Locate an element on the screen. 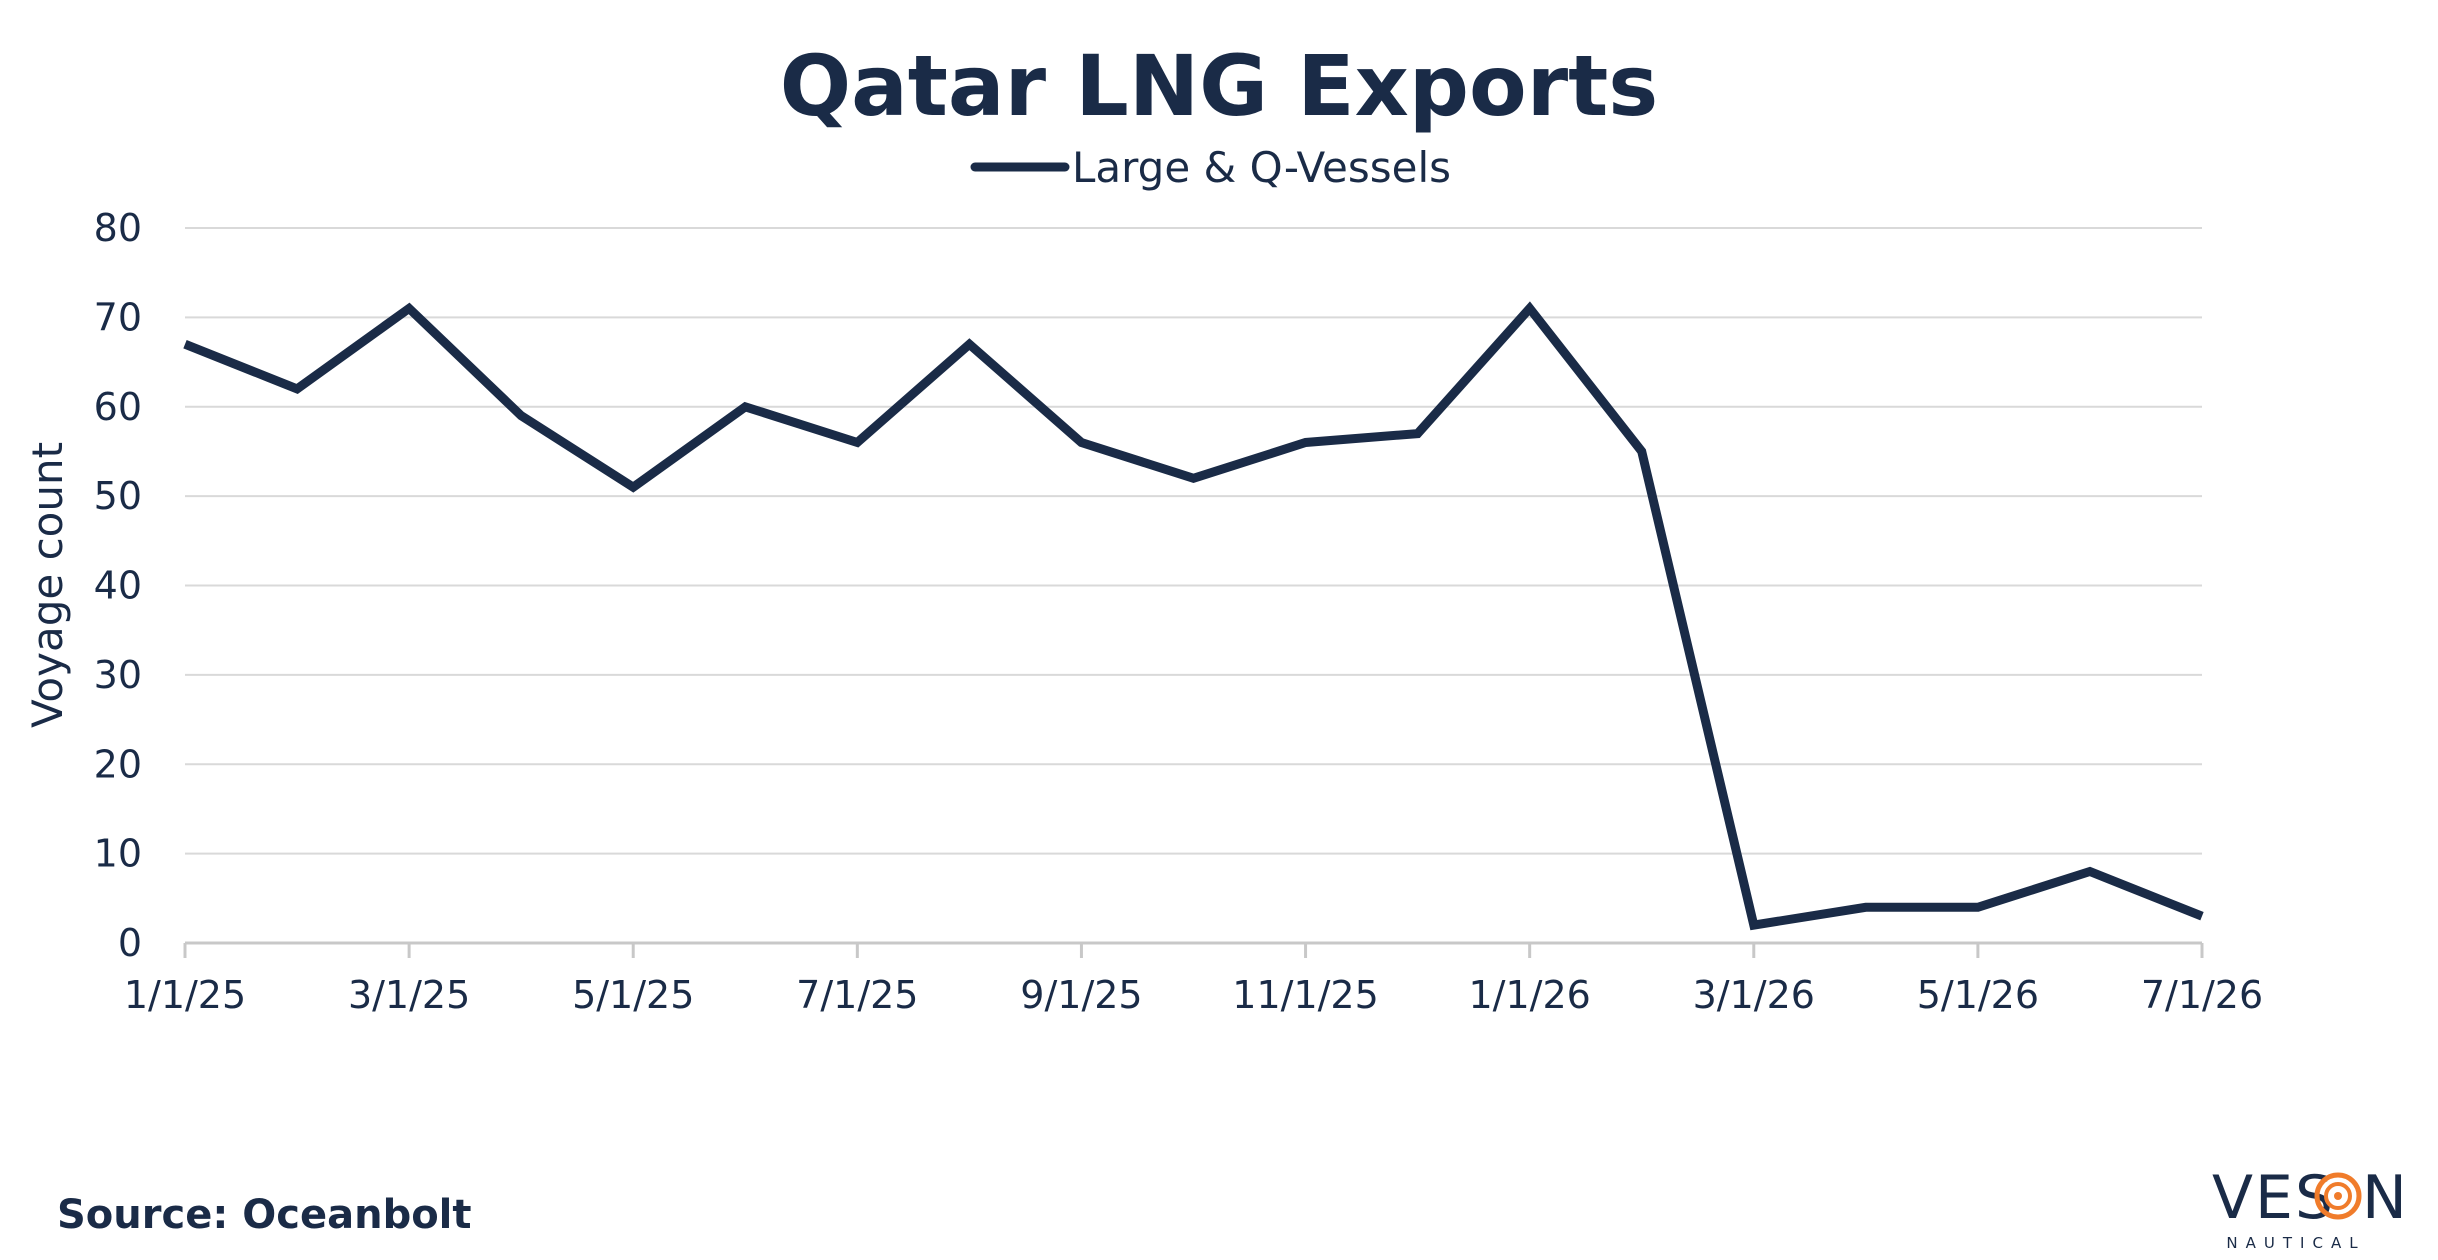  logo-text-right: N is located at coordinates (2385, 1198).